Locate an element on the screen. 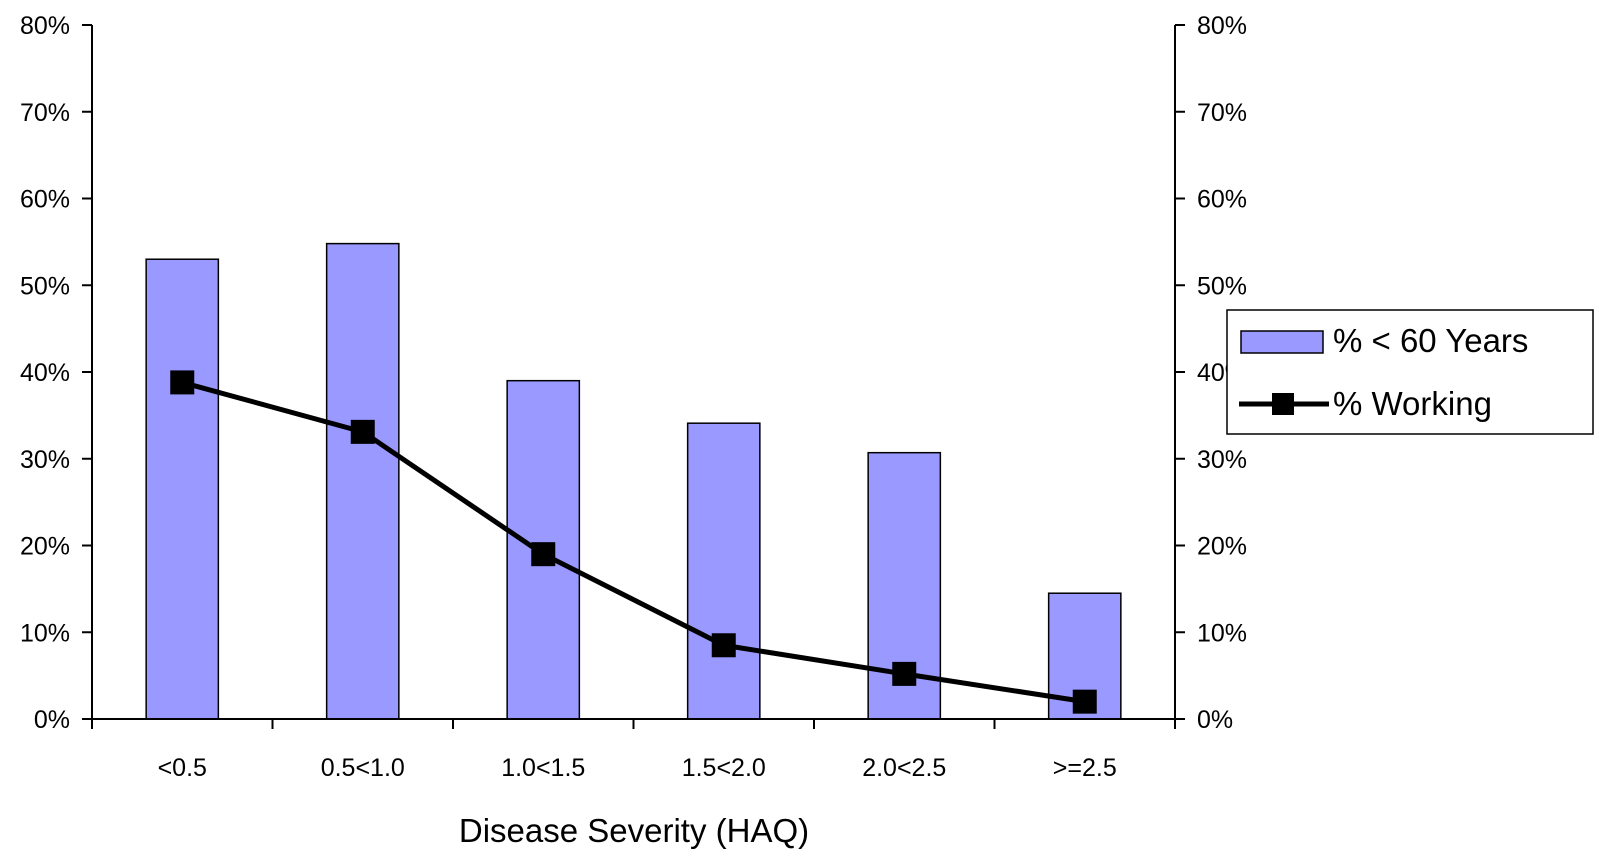 This screenshot has height=866, width=1599. x-tick-label: >=2.5 is located at coordinates (1085, 768).